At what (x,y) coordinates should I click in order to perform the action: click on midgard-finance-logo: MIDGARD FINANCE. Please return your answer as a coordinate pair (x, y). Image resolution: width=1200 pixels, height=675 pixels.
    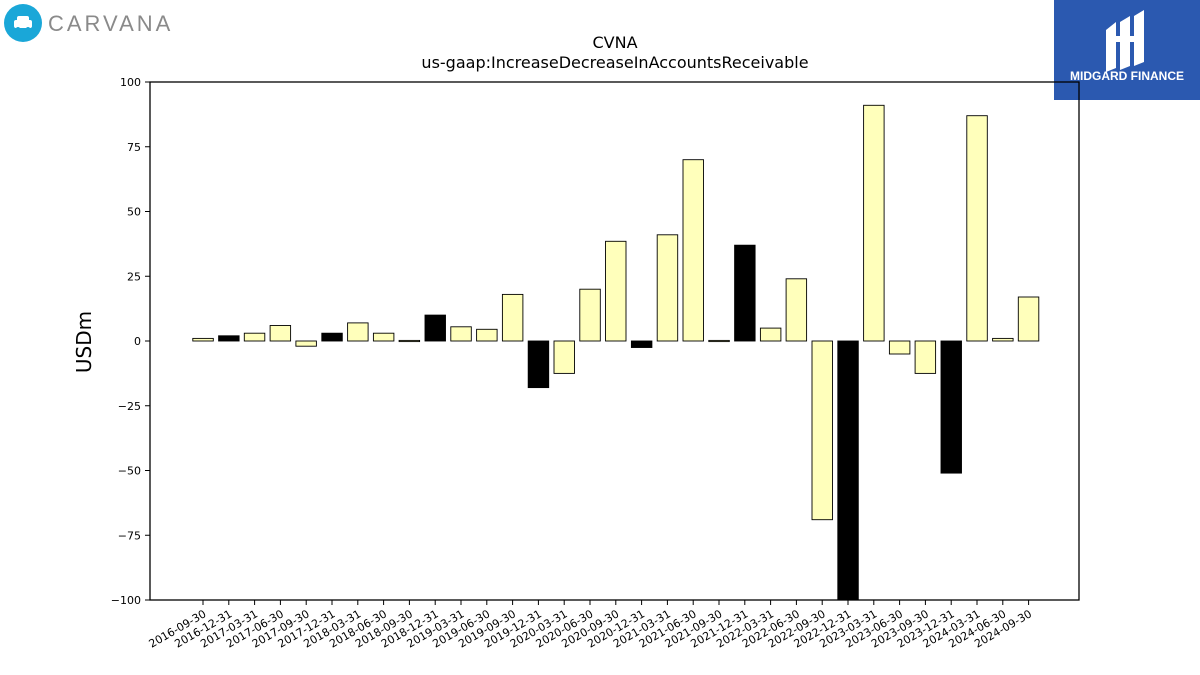
    Looking at the image, I should click on (1127, 50).